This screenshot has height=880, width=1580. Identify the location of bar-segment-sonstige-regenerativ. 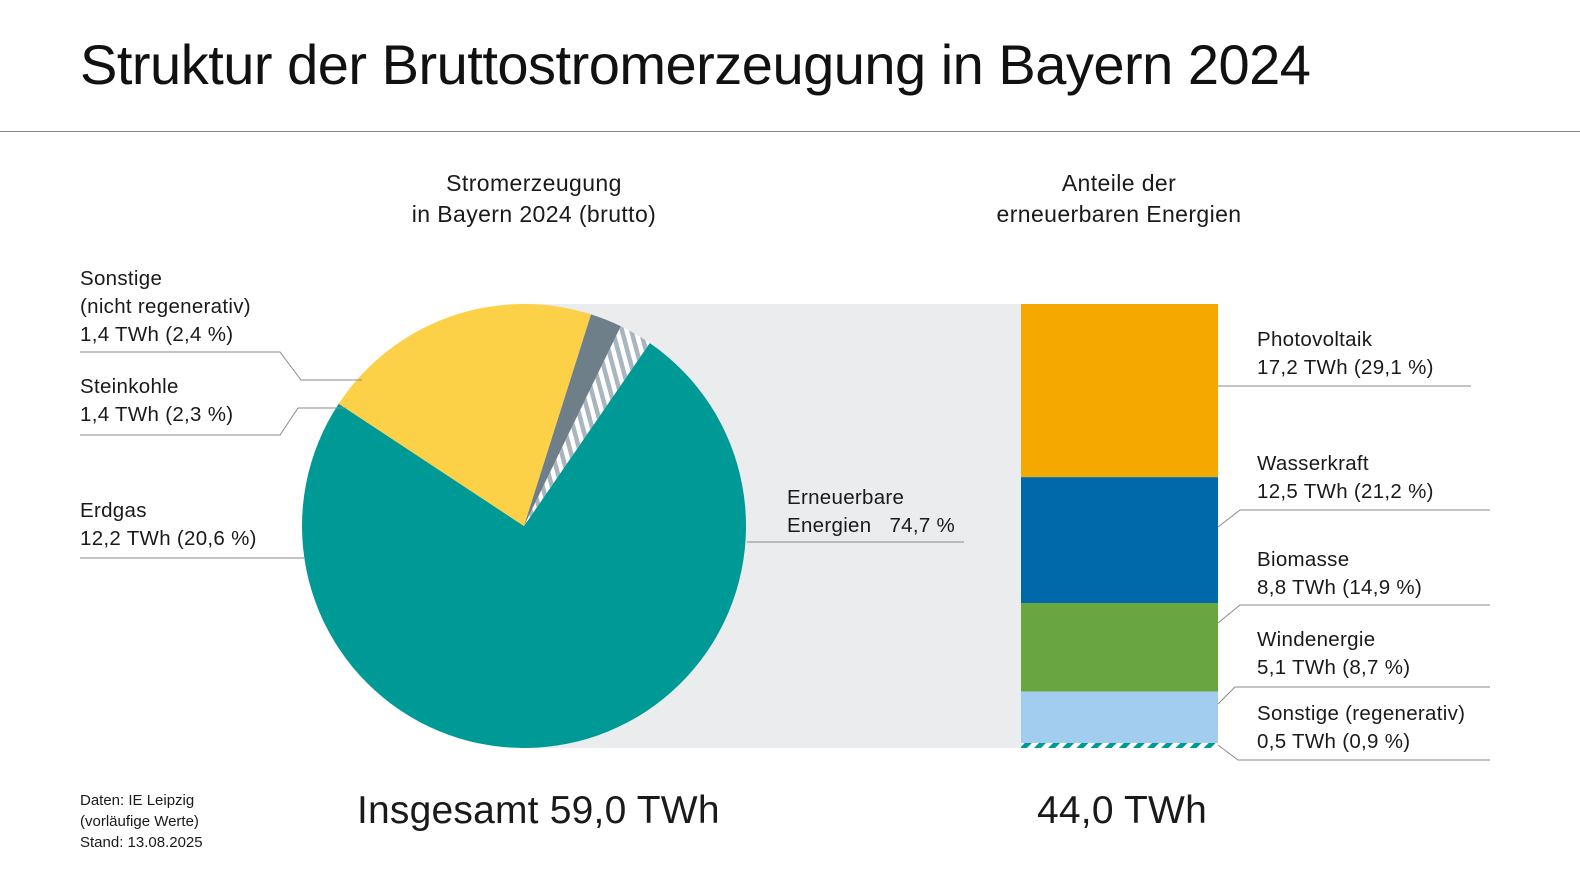
(1119, 745).